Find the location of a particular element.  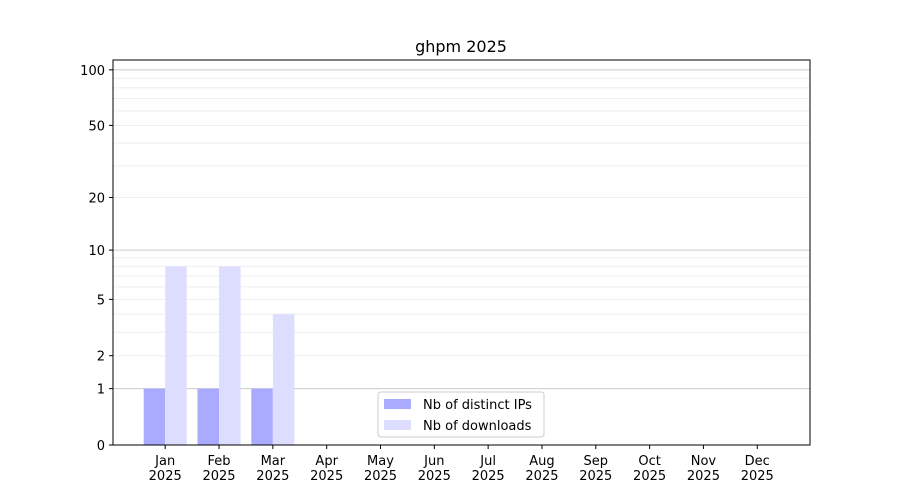

legend-box is located at coordinates (461, 414).